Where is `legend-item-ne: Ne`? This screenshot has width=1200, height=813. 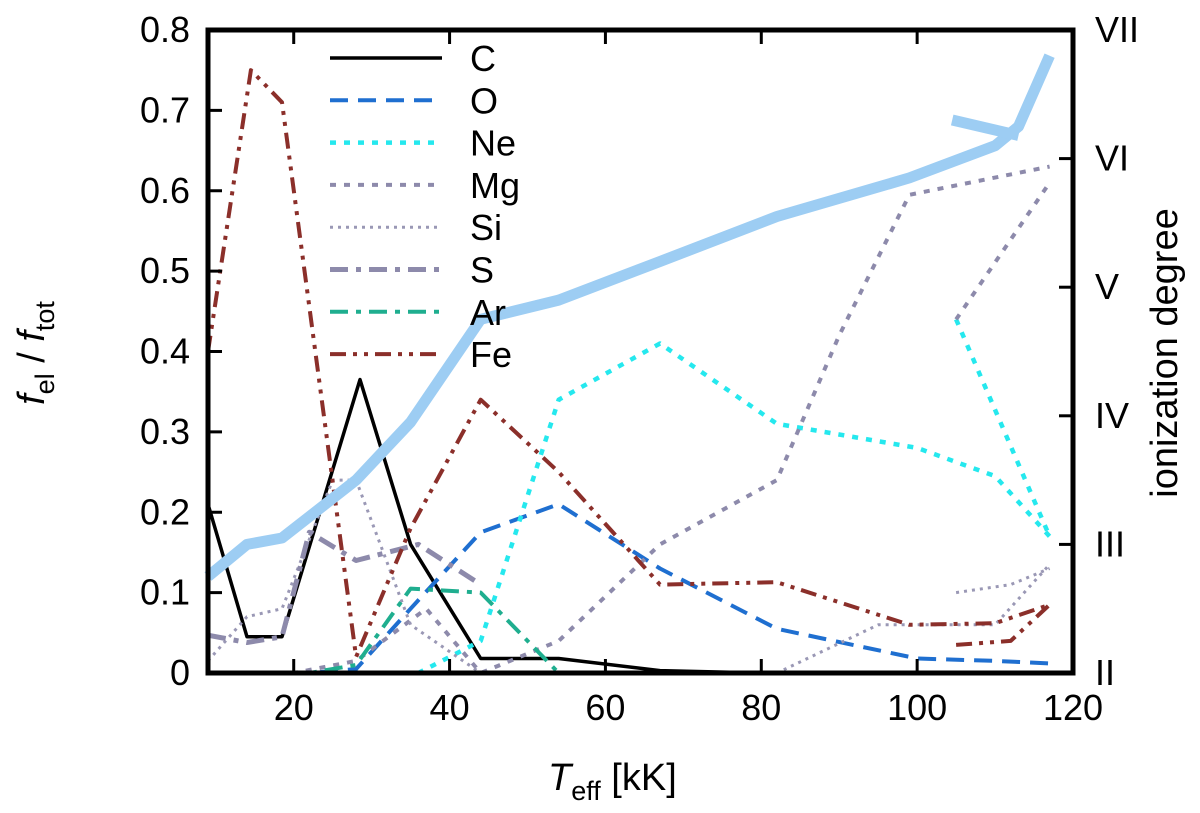
legend-item-ne: Ne is located at coordinates (423, 143).